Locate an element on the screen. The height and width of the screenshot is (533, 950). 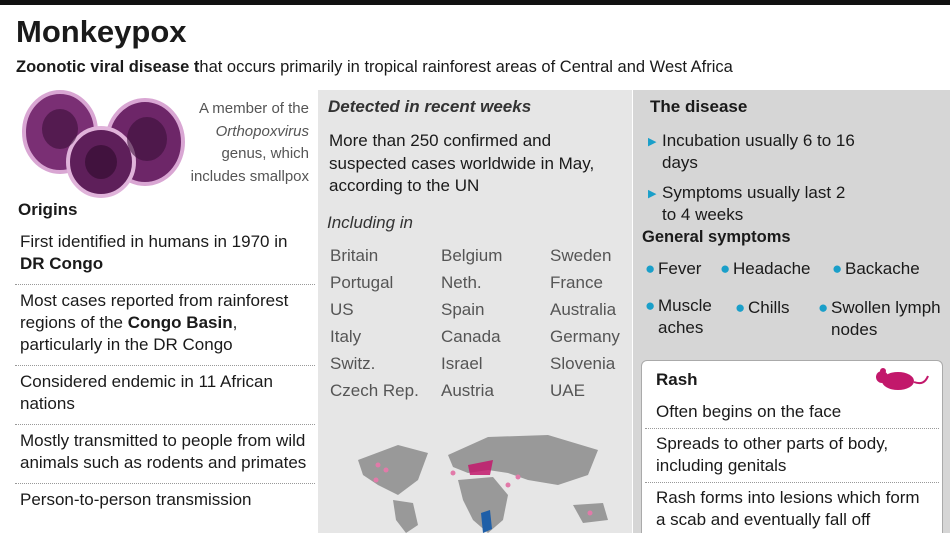
country: Israel is located at coordinates (462, 363).